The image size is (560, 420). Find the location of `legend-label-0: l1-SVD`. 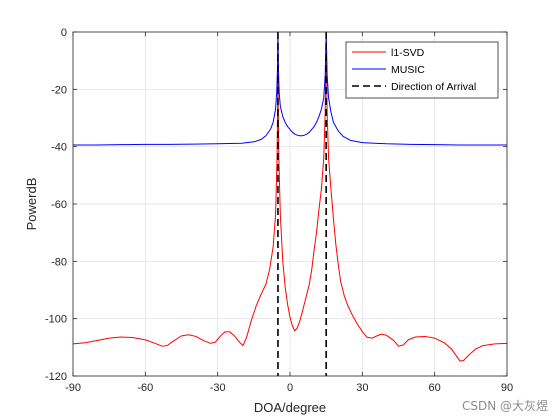

legend-label-0: l1-SVD is located at coordinates (408, 53).